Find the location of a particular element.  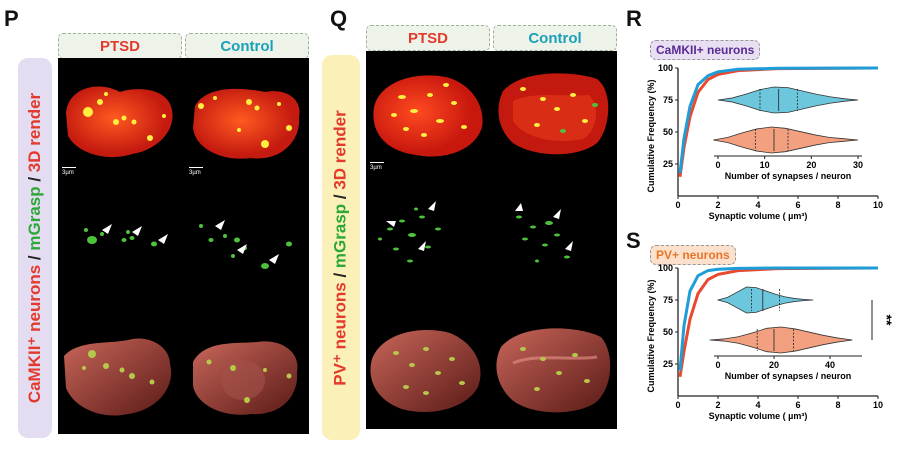

inset-x-tick-label: 40 is located at coordinates (830, 365).